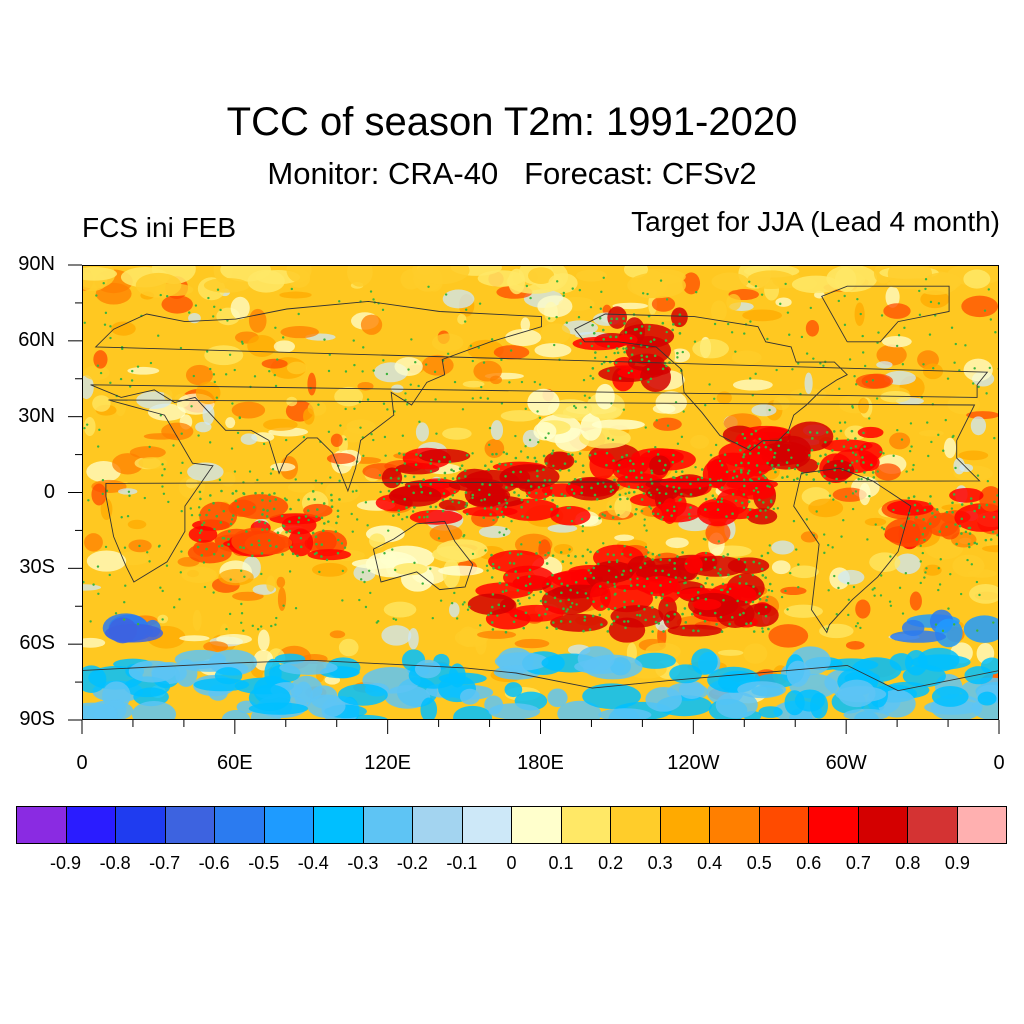 This screenshot has height=1024, width=1024. Describe the element at coordinates (37, 719) in the screenshot. I see `lat-tick-label: 90S` at that location.